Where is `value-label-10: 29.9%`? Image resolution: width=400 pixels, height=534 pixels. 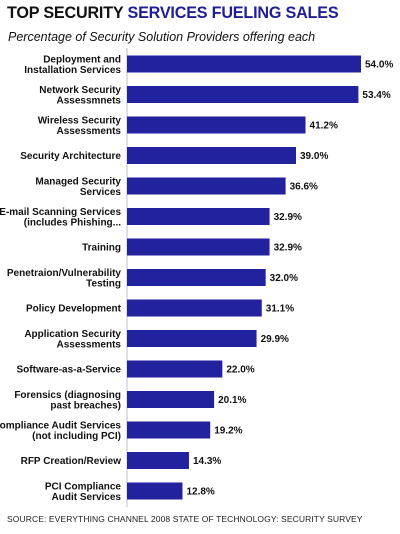
value-label-10: 29.9% is located at coordinates (275, 339).